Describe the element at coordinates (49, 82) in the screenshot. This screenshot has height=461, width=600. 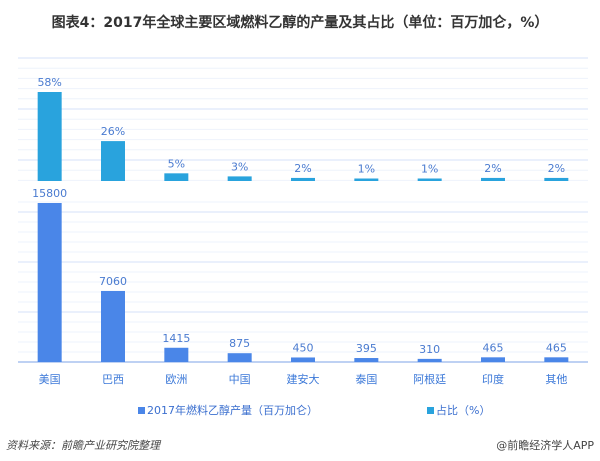
I see `share-data-label: 58%` at that location.